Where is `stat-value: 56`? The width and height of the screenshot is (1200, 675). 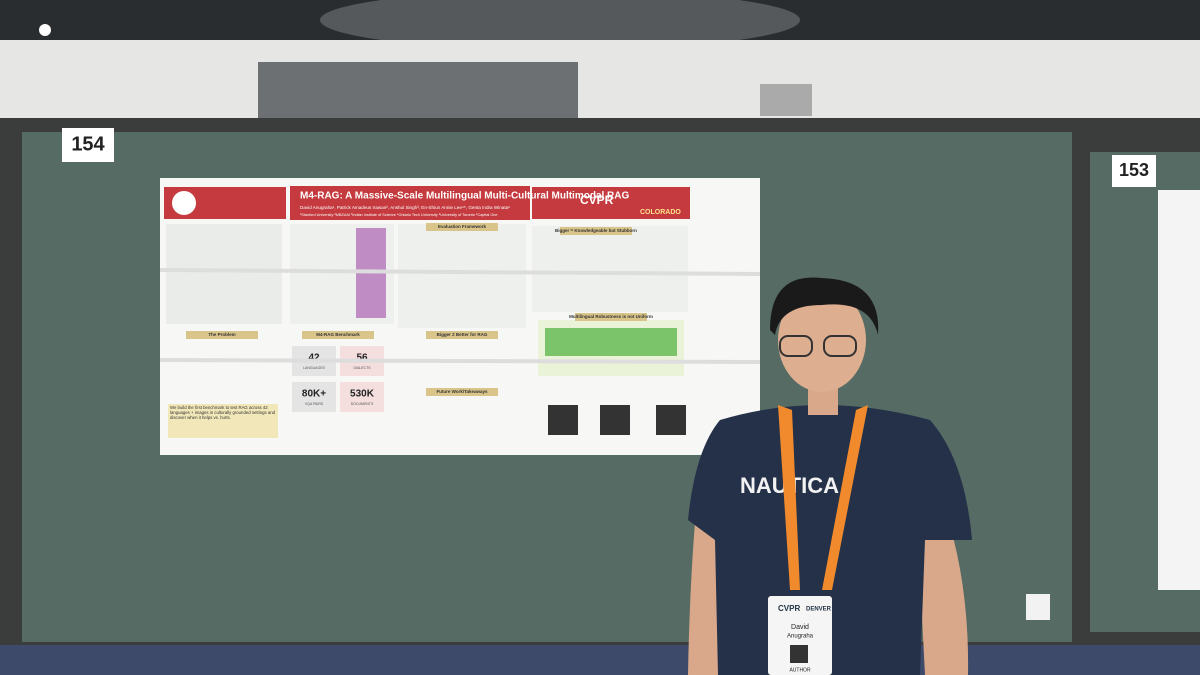 stat-value: 56 is located at coordinates (362, 358).